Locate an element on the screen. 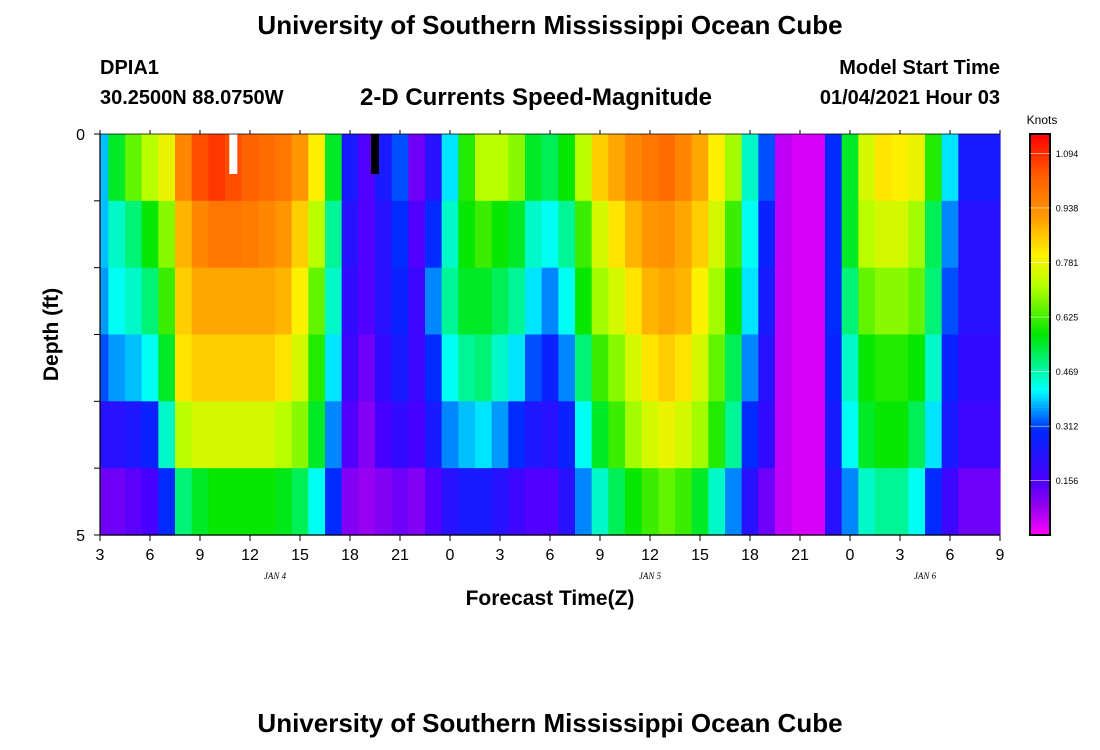 The image size is (1100, 750). x-tick-label: 9 is located at coordinates (200, 555).